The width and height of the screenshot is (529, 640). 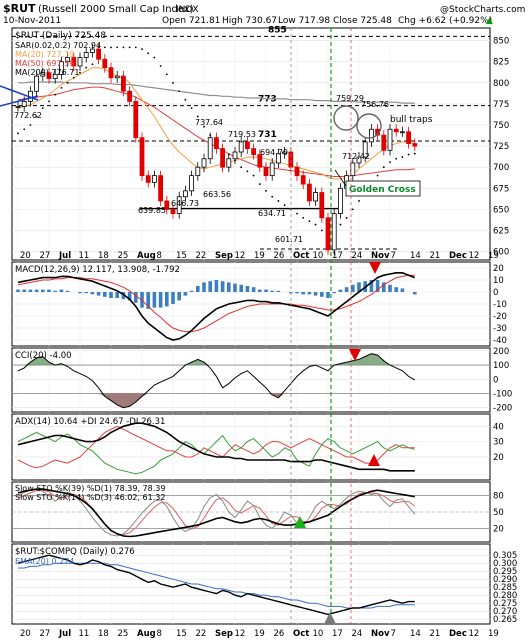 I want to click on x-axis-label-bottom: Nov, so click(x=380, y=634).